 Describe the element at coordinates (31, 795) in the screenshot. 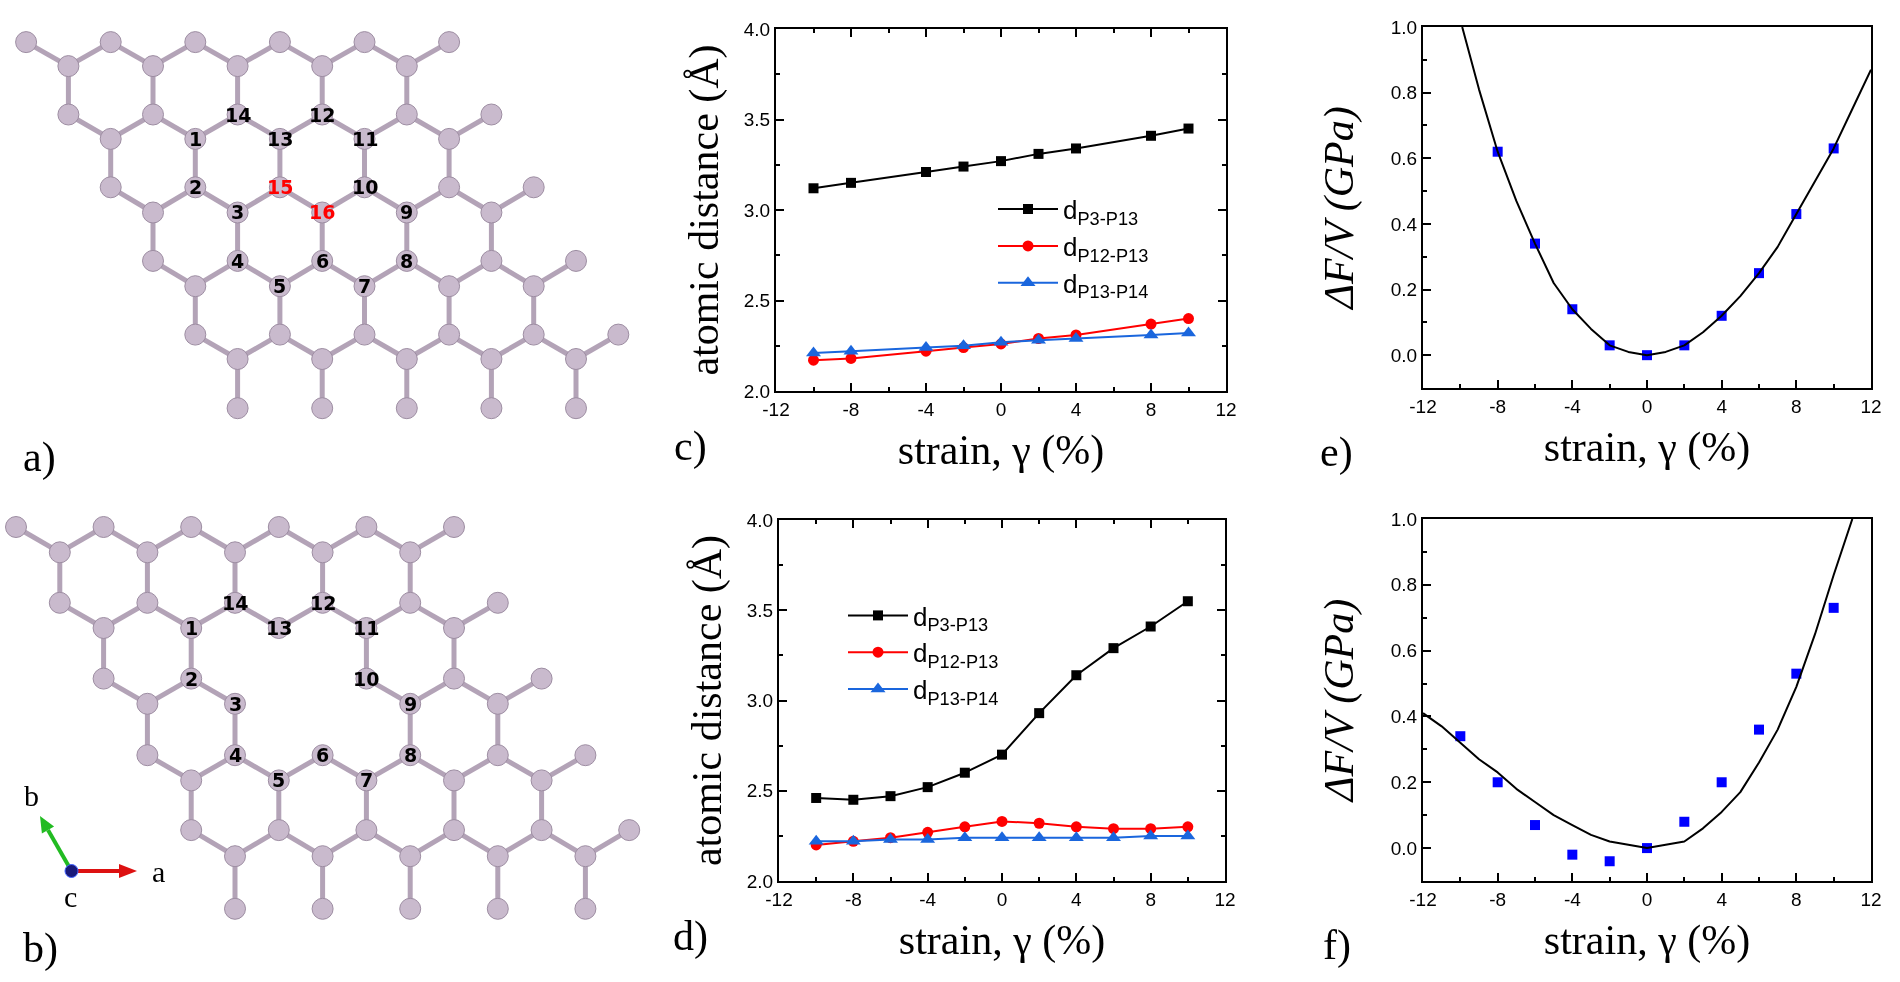

I see `text: b` at that location.